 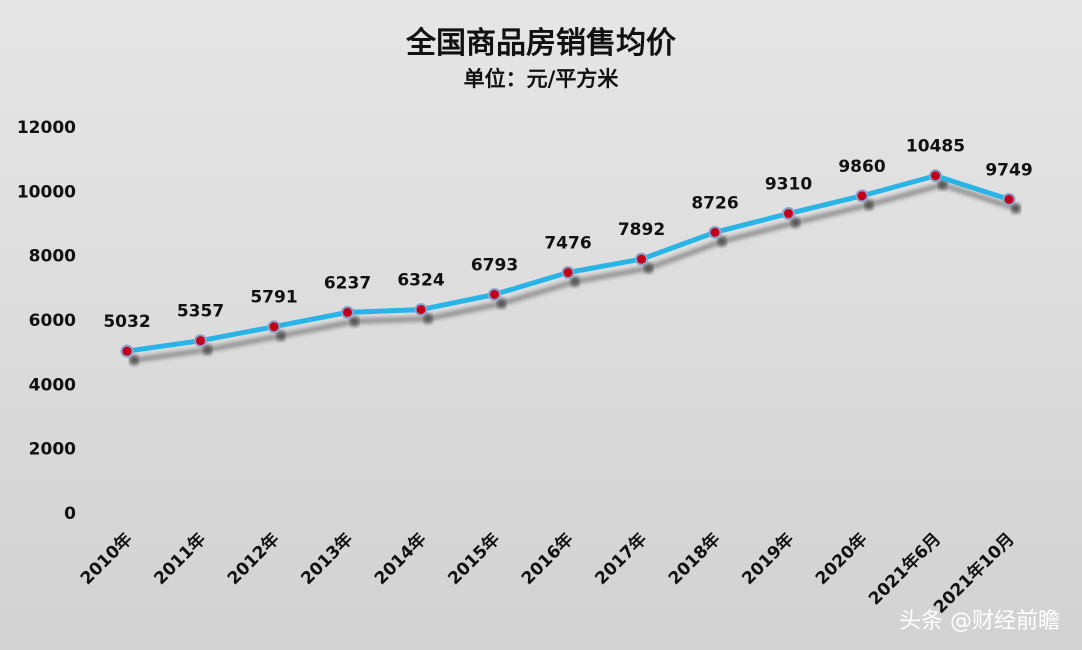 I want to click on x-tick-label: 2016年, so click(x=547, y=559).